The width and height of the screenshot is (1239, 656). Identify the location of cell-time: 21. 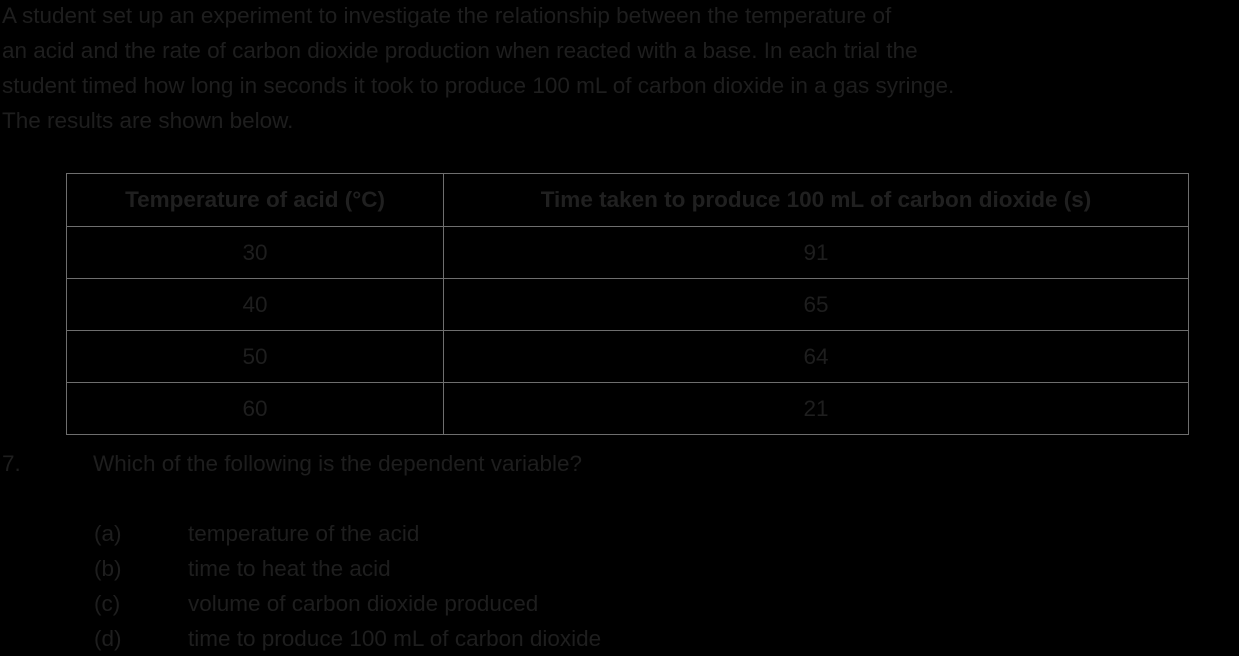
(816, 408).